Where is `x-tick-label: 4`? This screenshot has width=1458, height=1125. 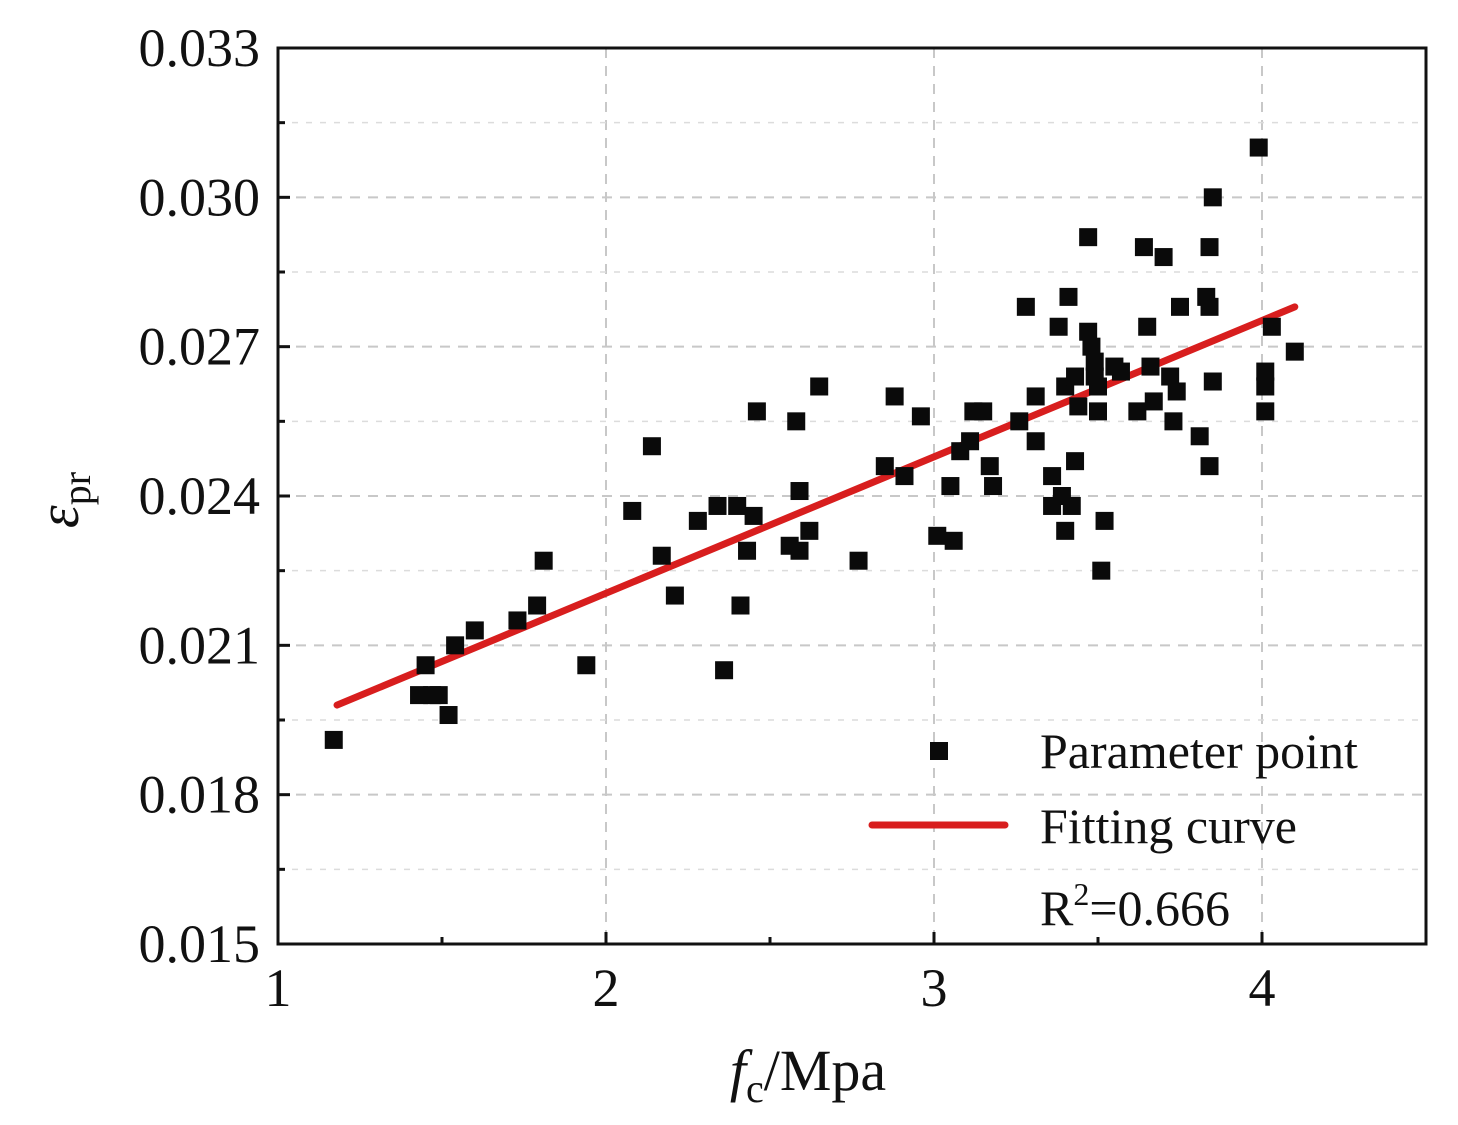
x-tick-label: 4 is located at coordinates (1262, 988).